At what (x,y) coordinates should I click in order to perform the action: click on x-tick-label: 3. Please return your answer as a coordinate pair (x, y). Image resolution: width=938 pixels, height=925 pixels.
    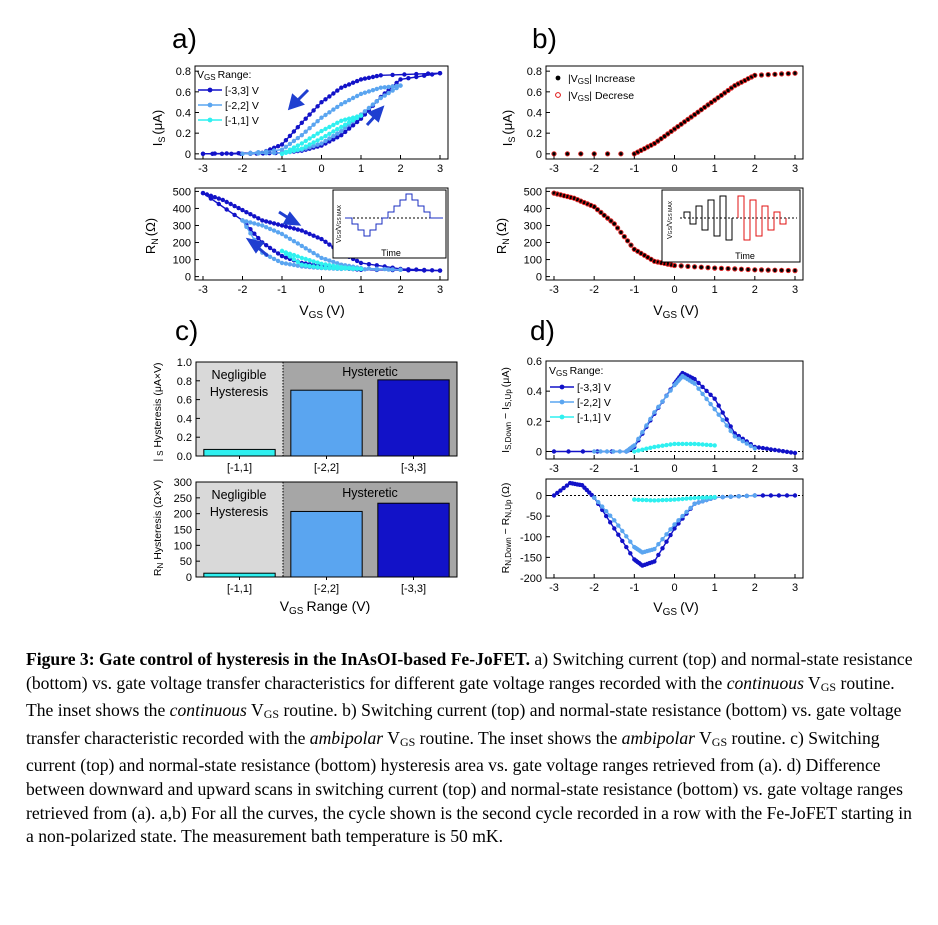
    Looking at the image, I should click on (440, 169).